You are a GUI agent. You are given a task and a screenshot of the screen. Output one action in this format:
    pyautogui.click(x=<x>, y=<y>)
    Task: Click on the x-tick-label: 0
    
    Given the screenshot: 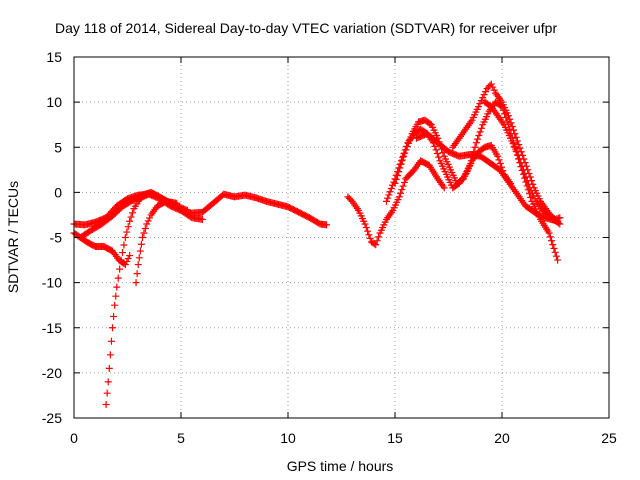 What is the action you would take?
    pyautogui.click(x=74, y=438)
    